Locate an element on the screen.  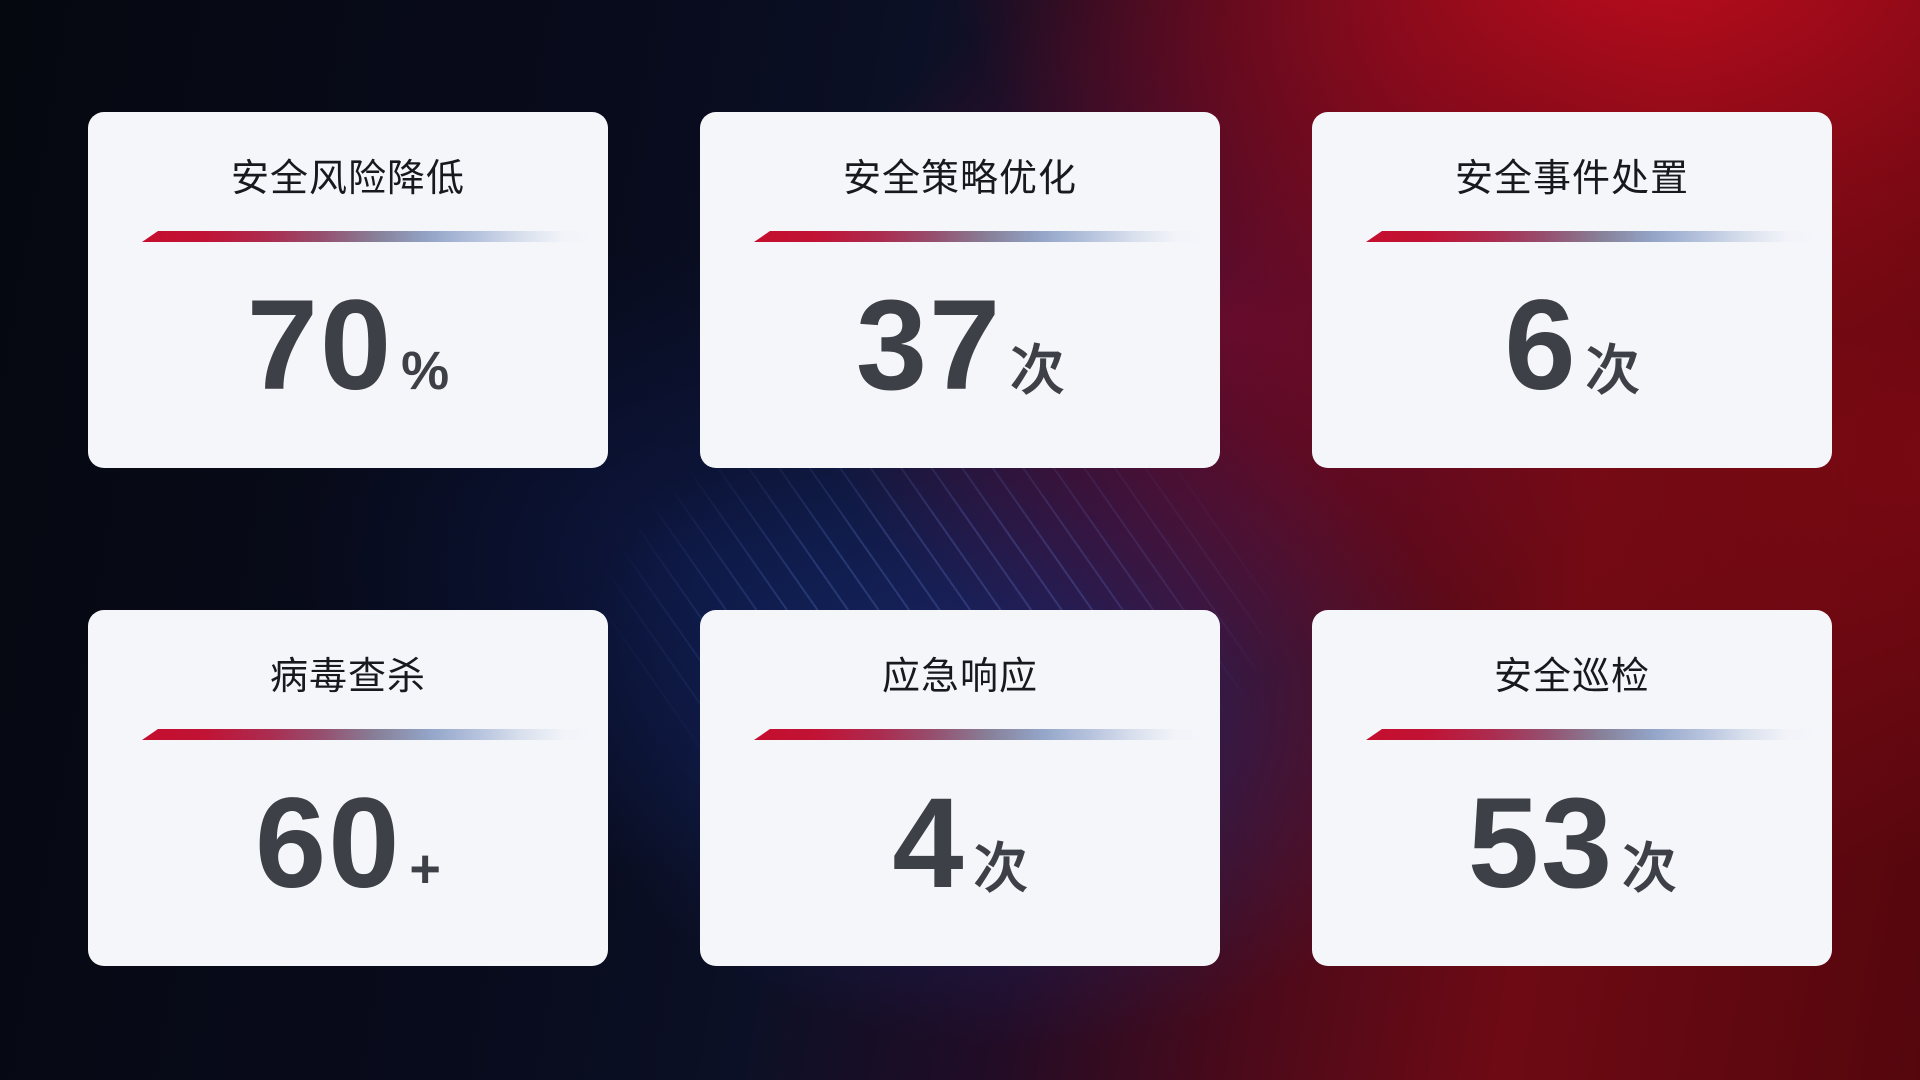
stat-card-incident-handling: 安全事件处置 6 次 is located at coordinates (1572, 290).